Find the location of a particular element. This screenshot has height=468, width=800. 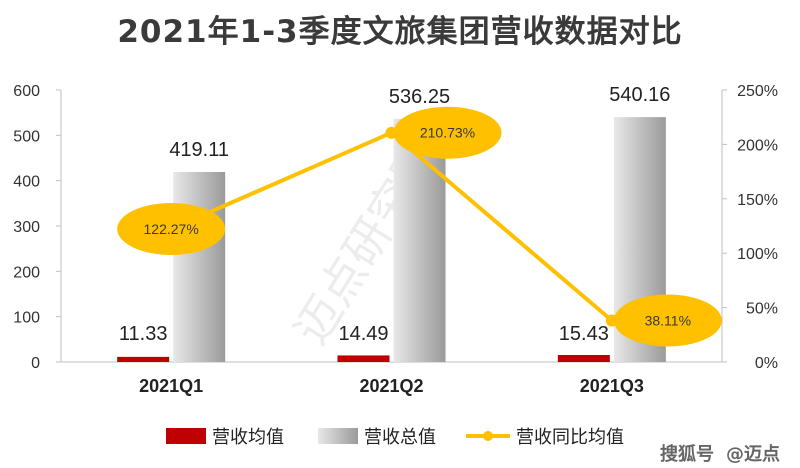

left-axis-ticks: 0 100 200 300 400 500 600 is located at coordinates (37, 227).